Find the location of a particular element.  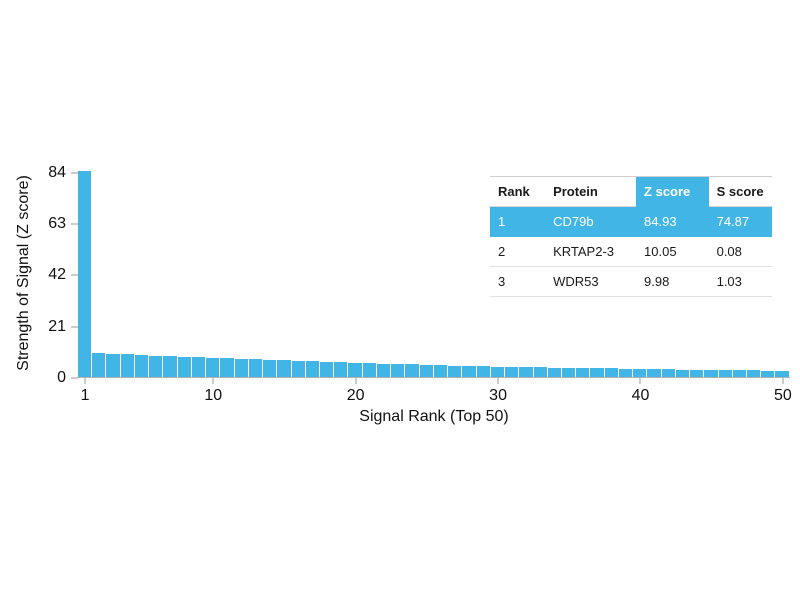

cell-protein: WDR53 is located at coordinates (591, 281).